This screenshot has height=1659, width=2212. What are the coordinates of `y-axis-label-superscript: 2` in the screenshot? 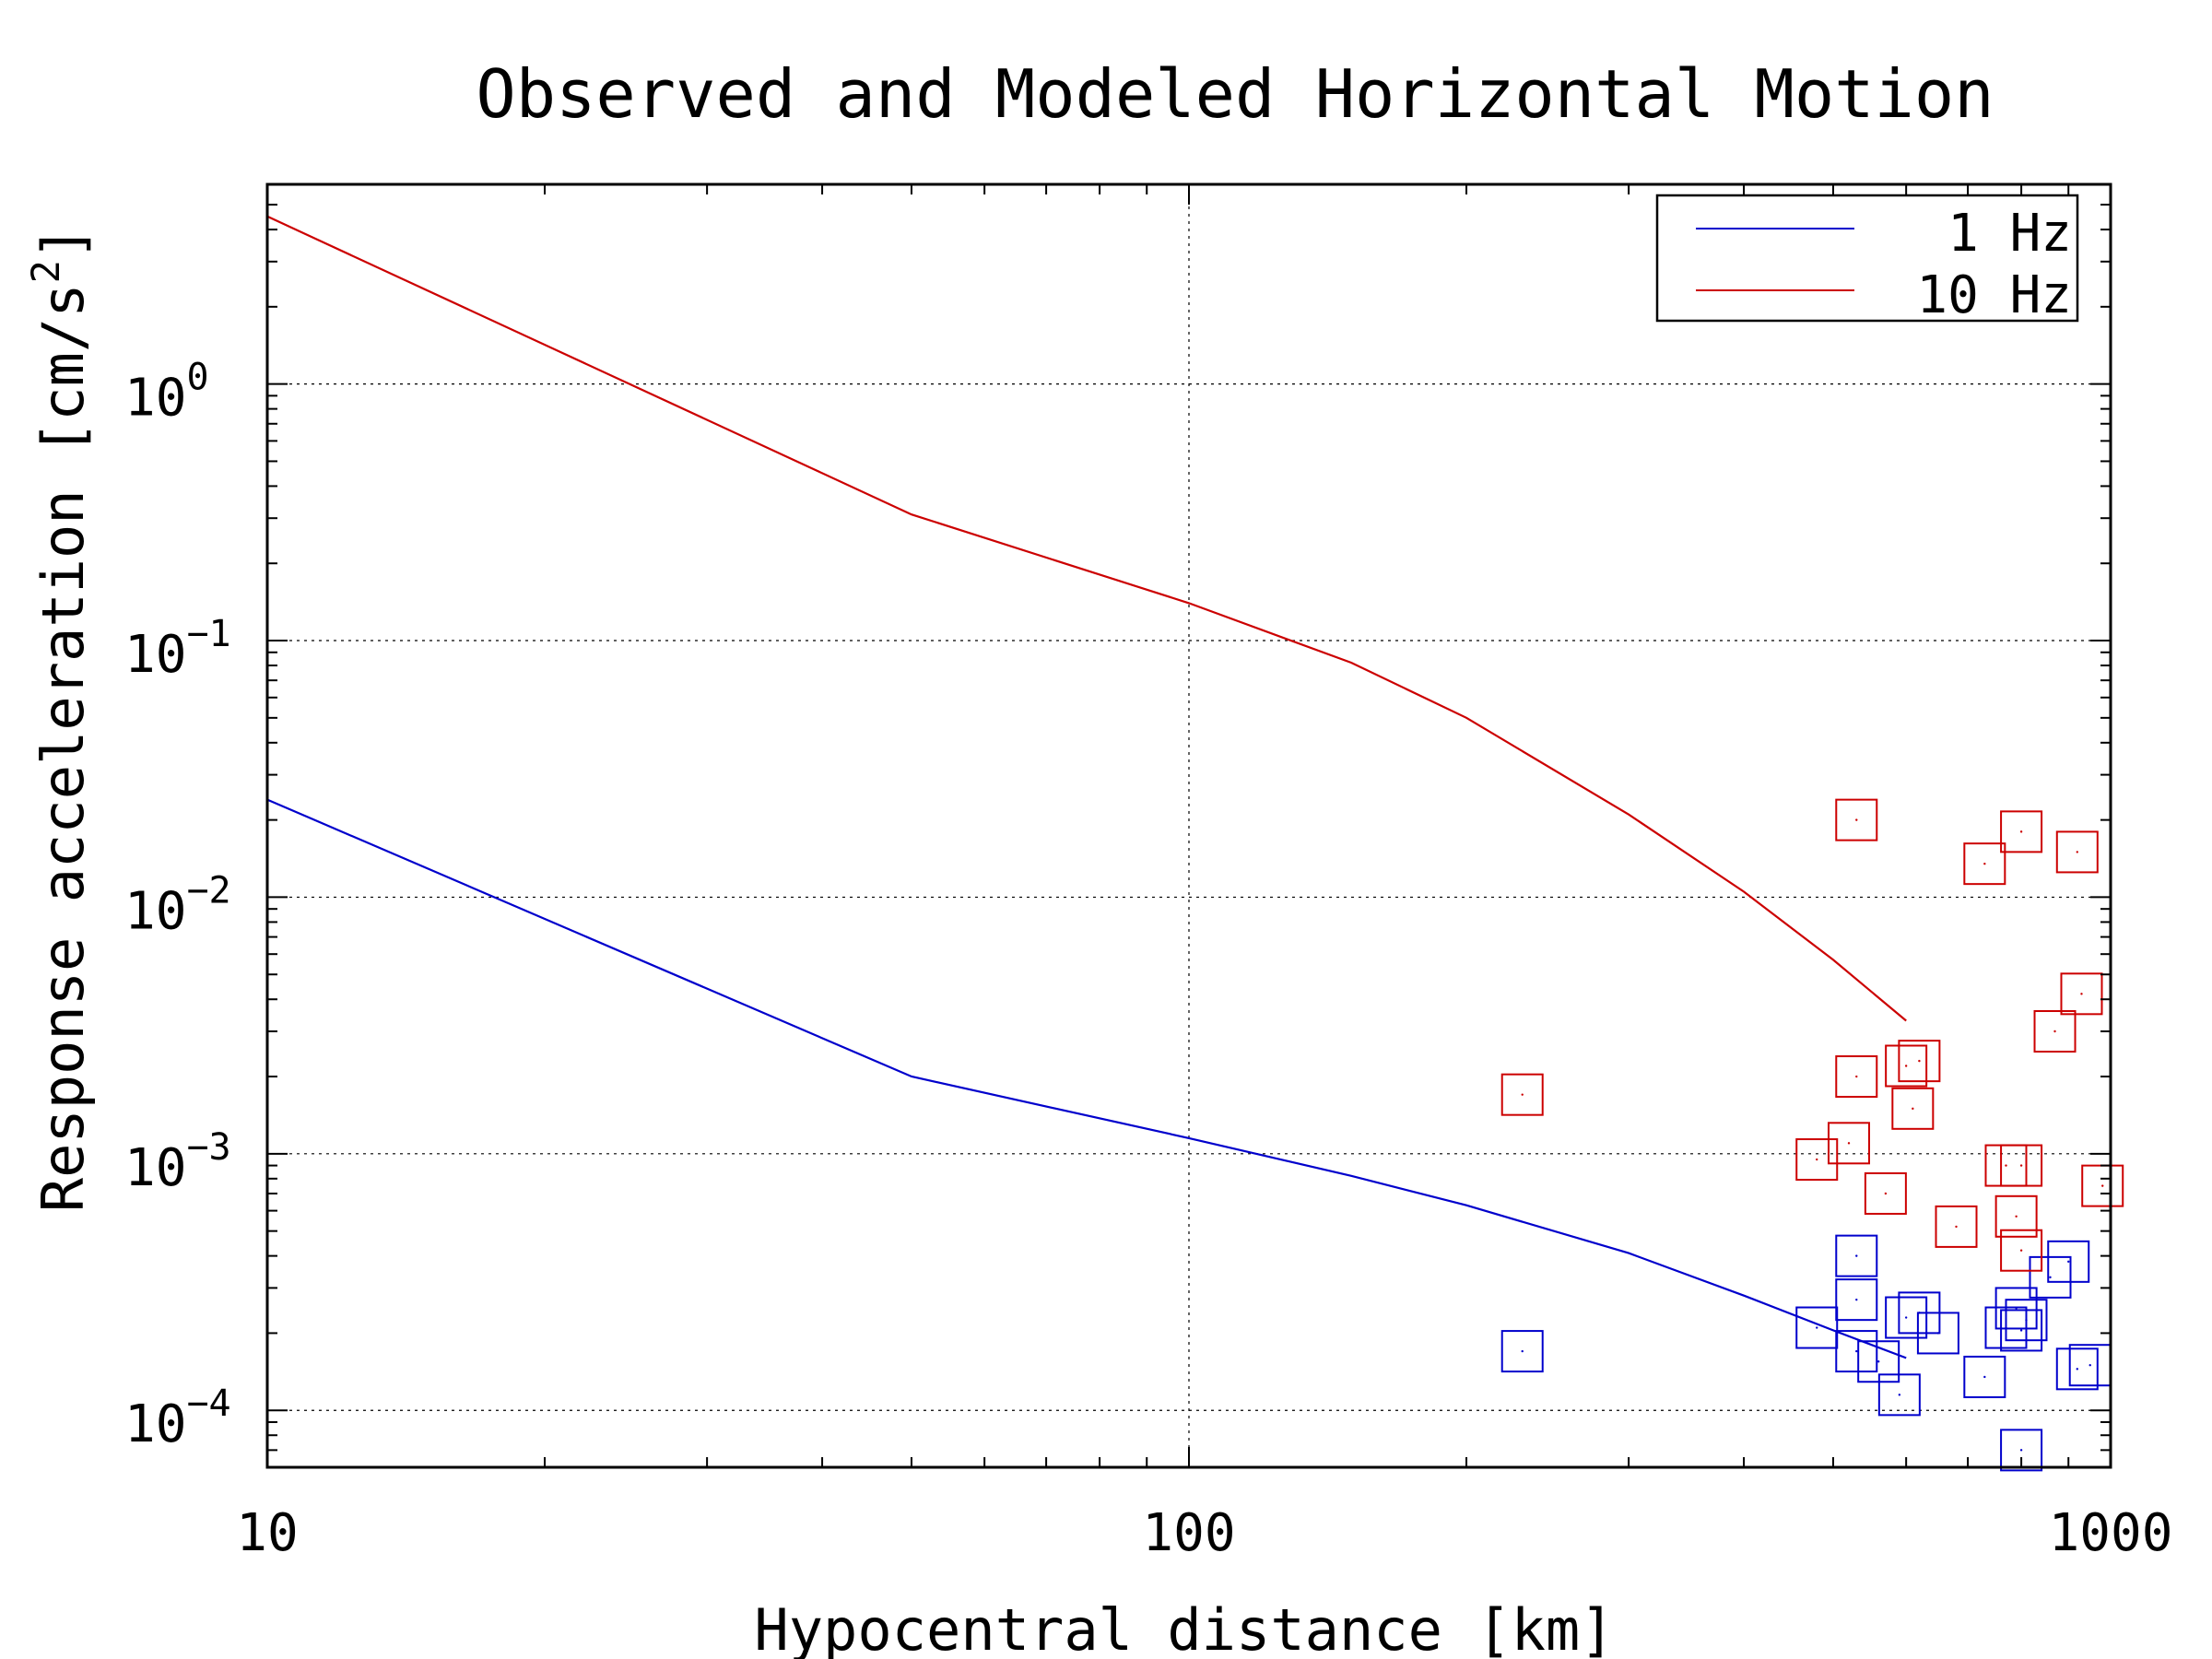 It's located at (45, 271).